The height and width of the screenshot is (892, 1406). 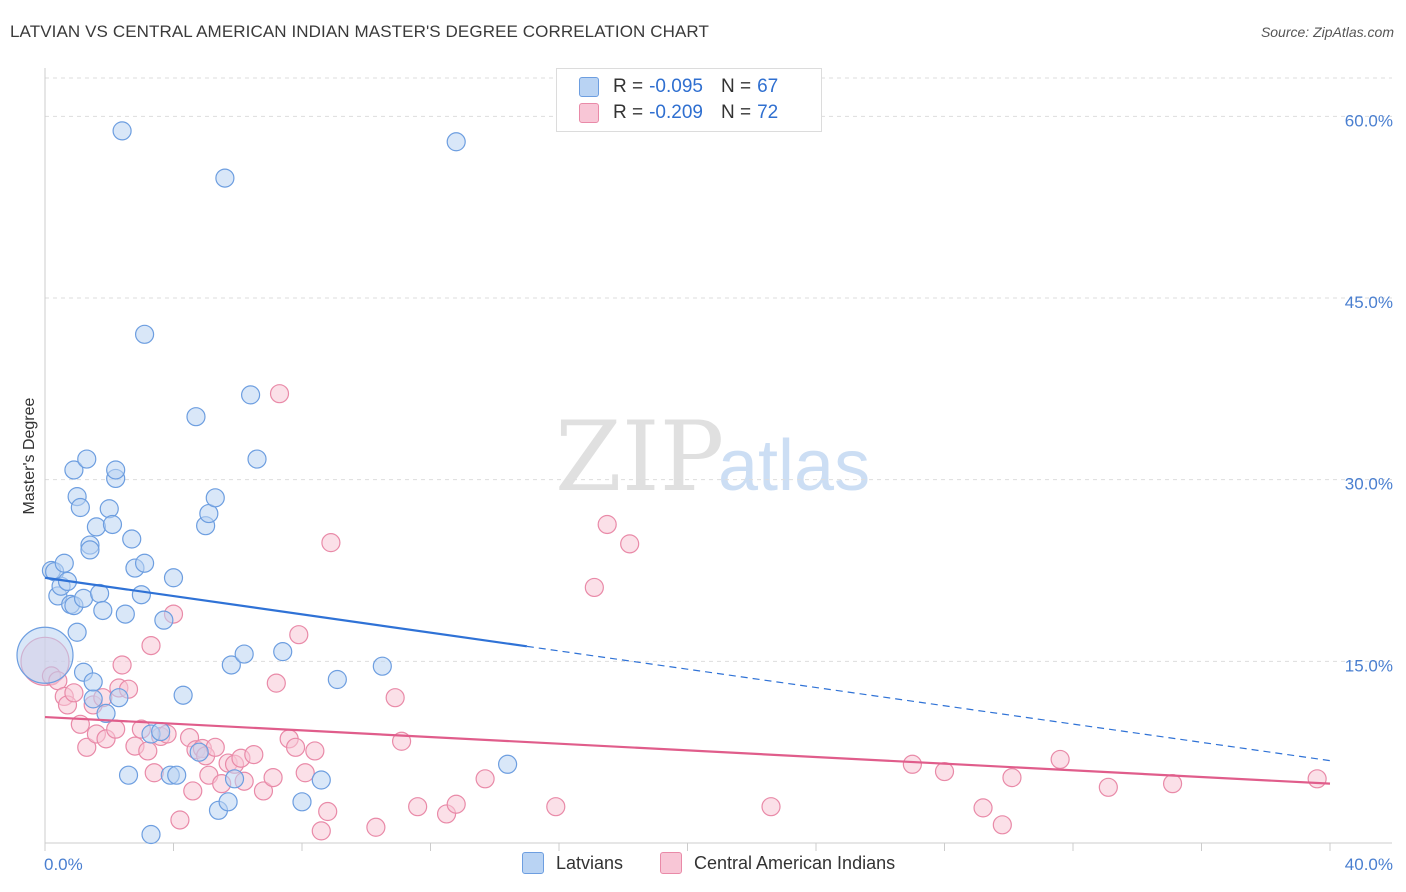 I want to click on legend-r-value: -0.095, so click(x=676, y=86).